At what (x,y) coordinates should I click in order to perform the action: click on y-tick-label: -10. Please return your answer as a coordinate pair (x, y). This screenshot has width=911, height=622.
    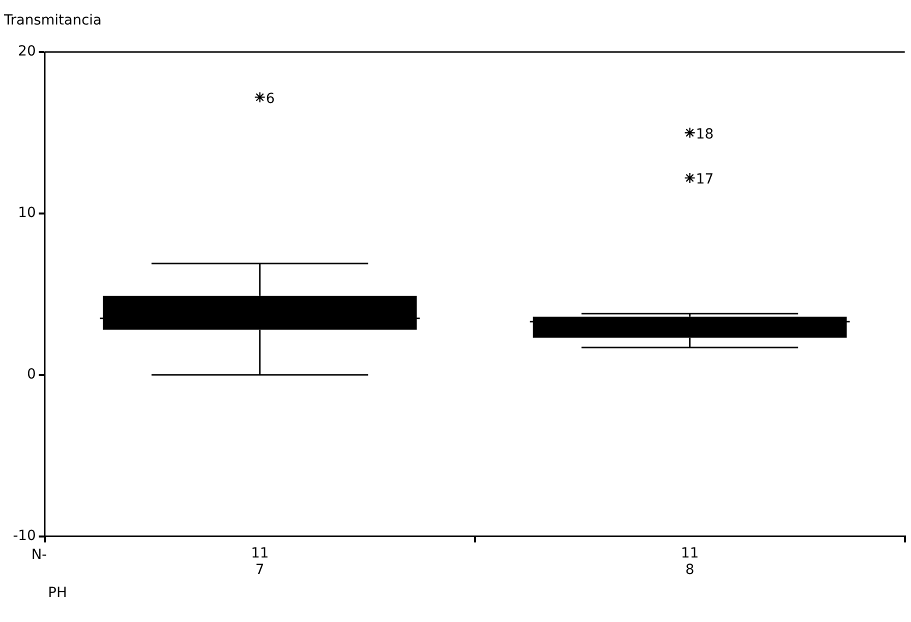
    Looking at the image, I should click on (24, 536).